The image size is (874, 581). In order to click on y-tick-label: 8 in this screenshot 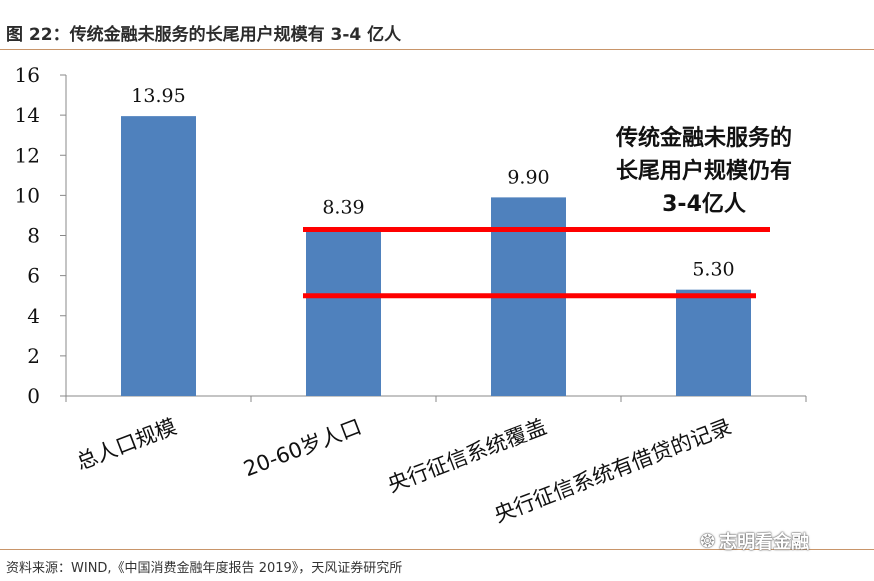, I will do `click(33, 236)`.